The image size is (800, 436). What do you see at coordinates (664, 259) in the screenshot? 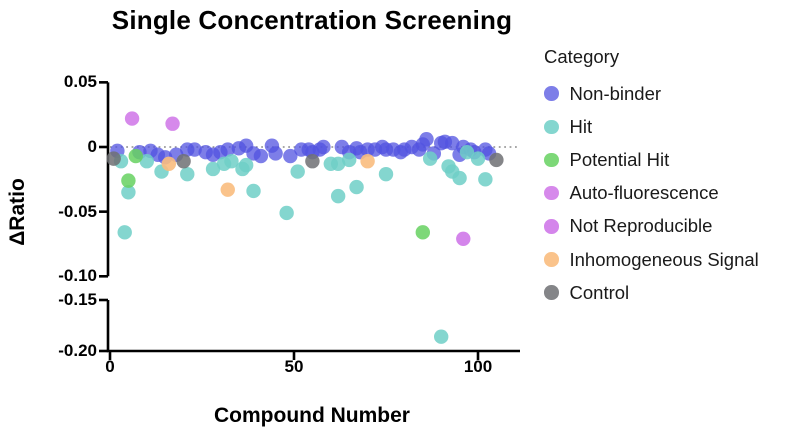
I see `legend-item-label: Inhomogeneous Signal` at bounding box center [664, 259].